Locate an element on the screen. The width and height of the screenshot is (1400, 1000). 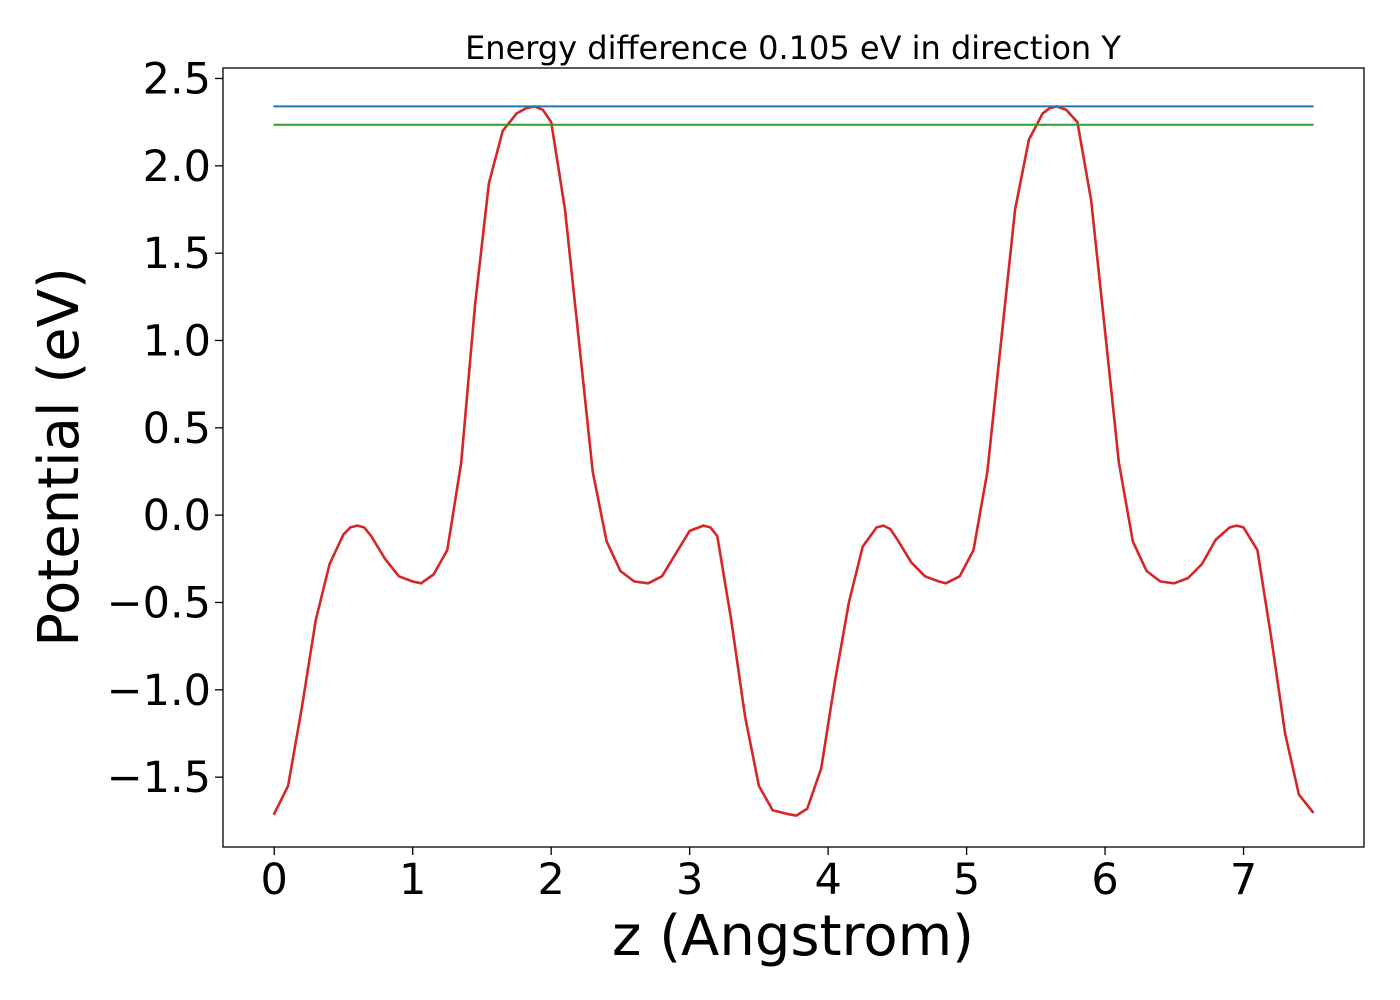
y-tick-label: 1.5 is located at coordinates (177, 254).